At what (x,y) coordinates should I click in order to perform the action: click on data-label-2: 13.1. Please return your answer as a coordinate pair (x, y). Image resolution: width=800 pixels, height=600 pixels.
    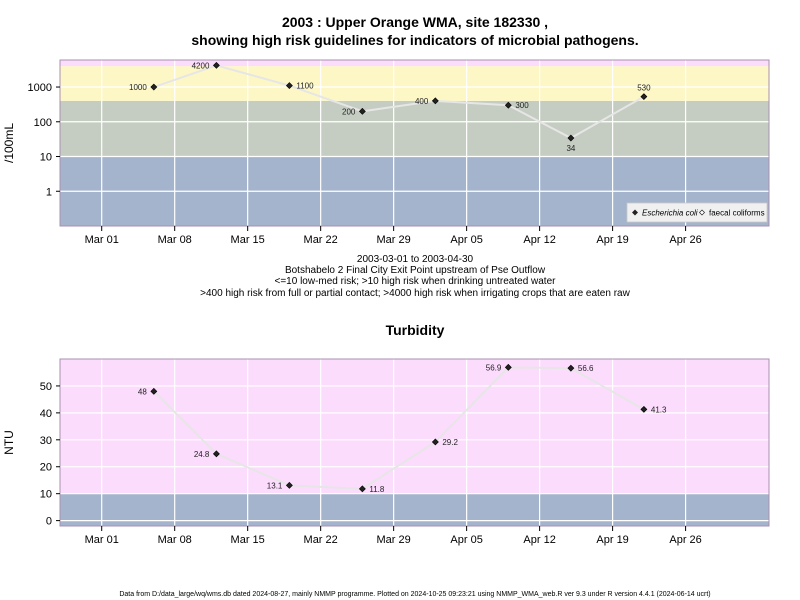
    Looking at the image, I should click on (275, 485).